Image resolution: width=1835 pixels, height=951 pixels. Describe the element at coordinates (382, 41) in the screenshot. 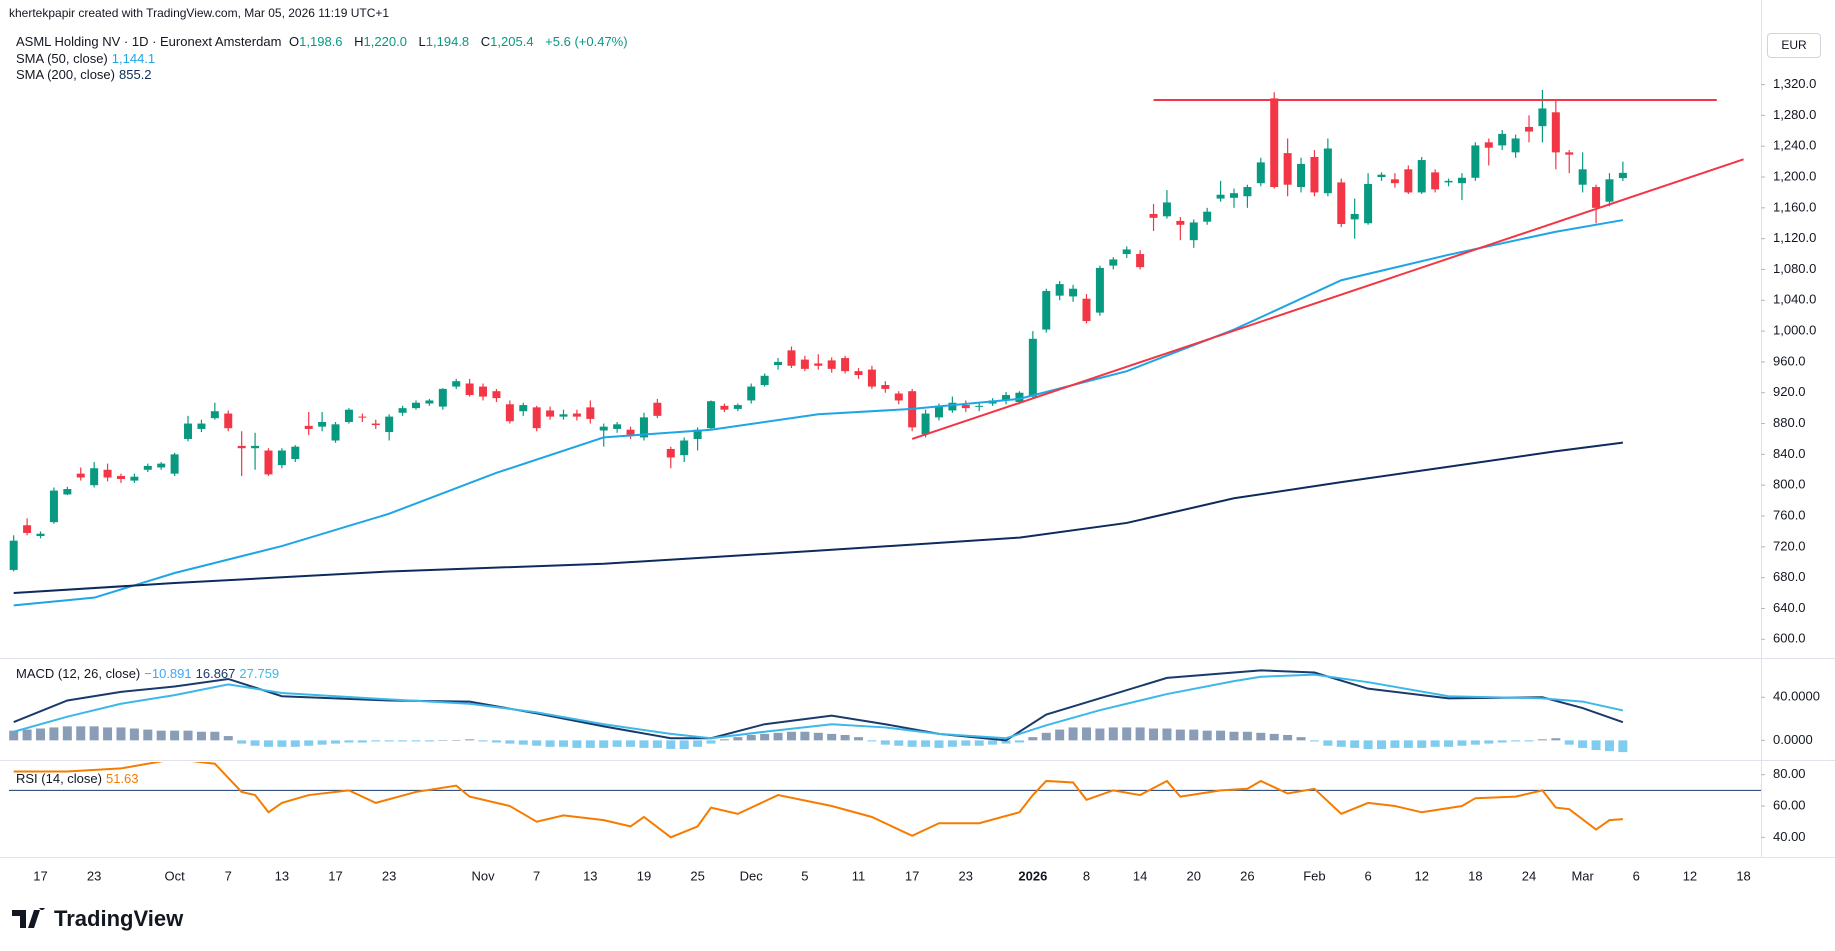

I see `ohlc-h: H1,220.0` at that location.